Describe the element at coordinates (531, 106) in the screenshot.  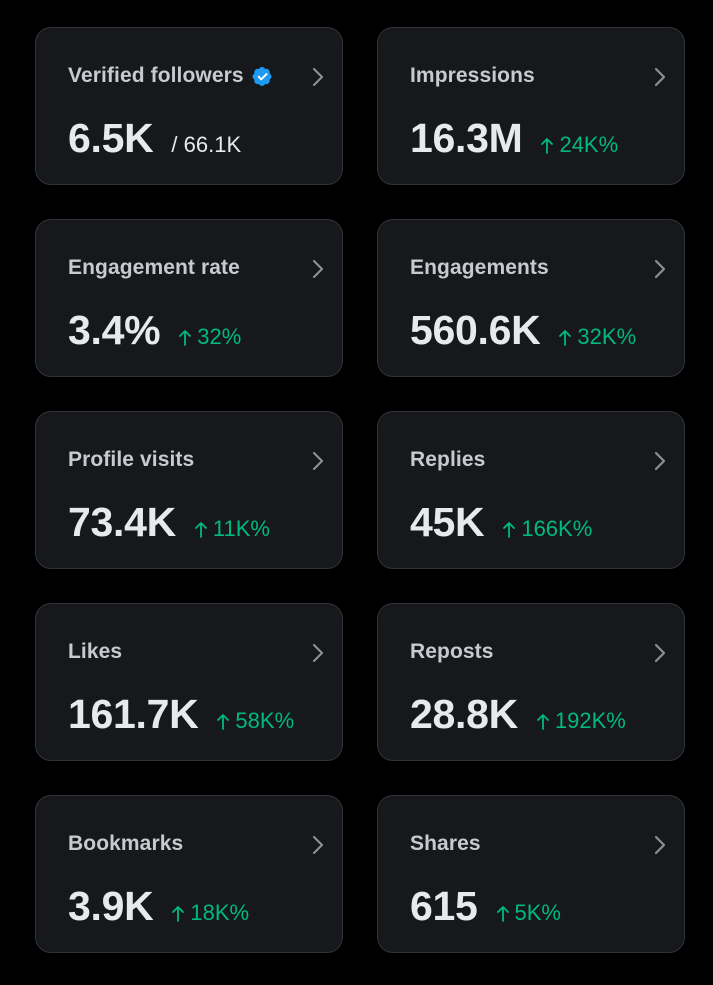
I see `card-impressions: Impressions 16.3M 24K%` at that location.